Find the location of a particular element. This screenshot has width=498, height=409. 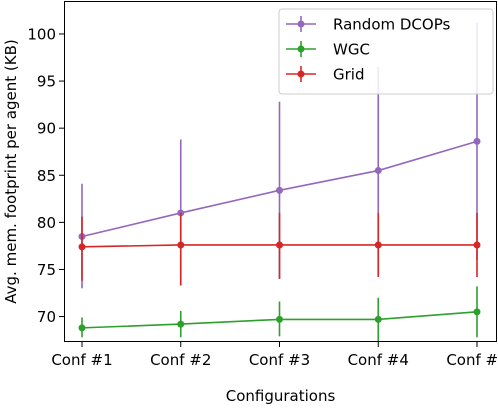

x-tick-label: Conf #1 is located at coordinates (81, 360).